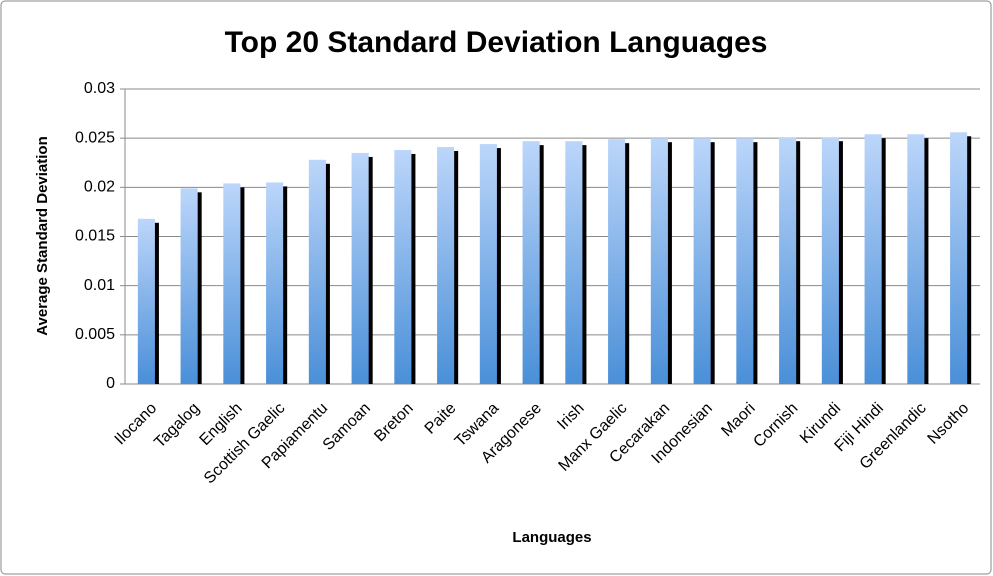 This screenshot has width=993, height=576. Describe the element at coordinates (99, 285) in the screenshot. I see `y-tick-label: 0.01` at that location.